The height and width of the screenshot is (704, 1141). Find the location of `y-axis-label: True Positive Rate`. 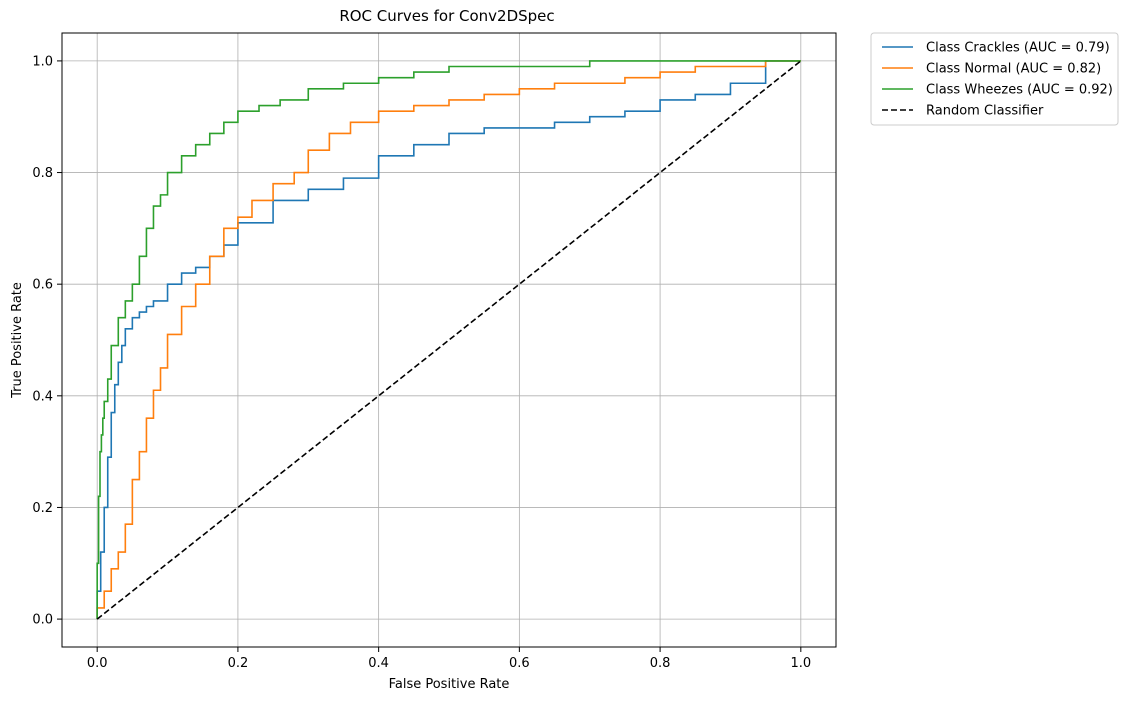

y-axis-label: True Positive Rate is located at coordinates (17, 340).